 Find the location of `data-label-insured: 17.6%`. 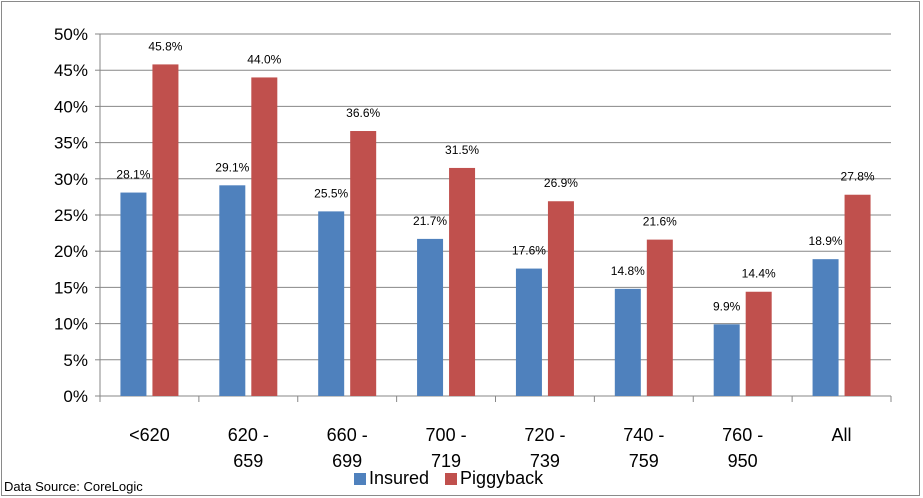

data-label-insured: 17.6% is located at coordinates (529, 251).